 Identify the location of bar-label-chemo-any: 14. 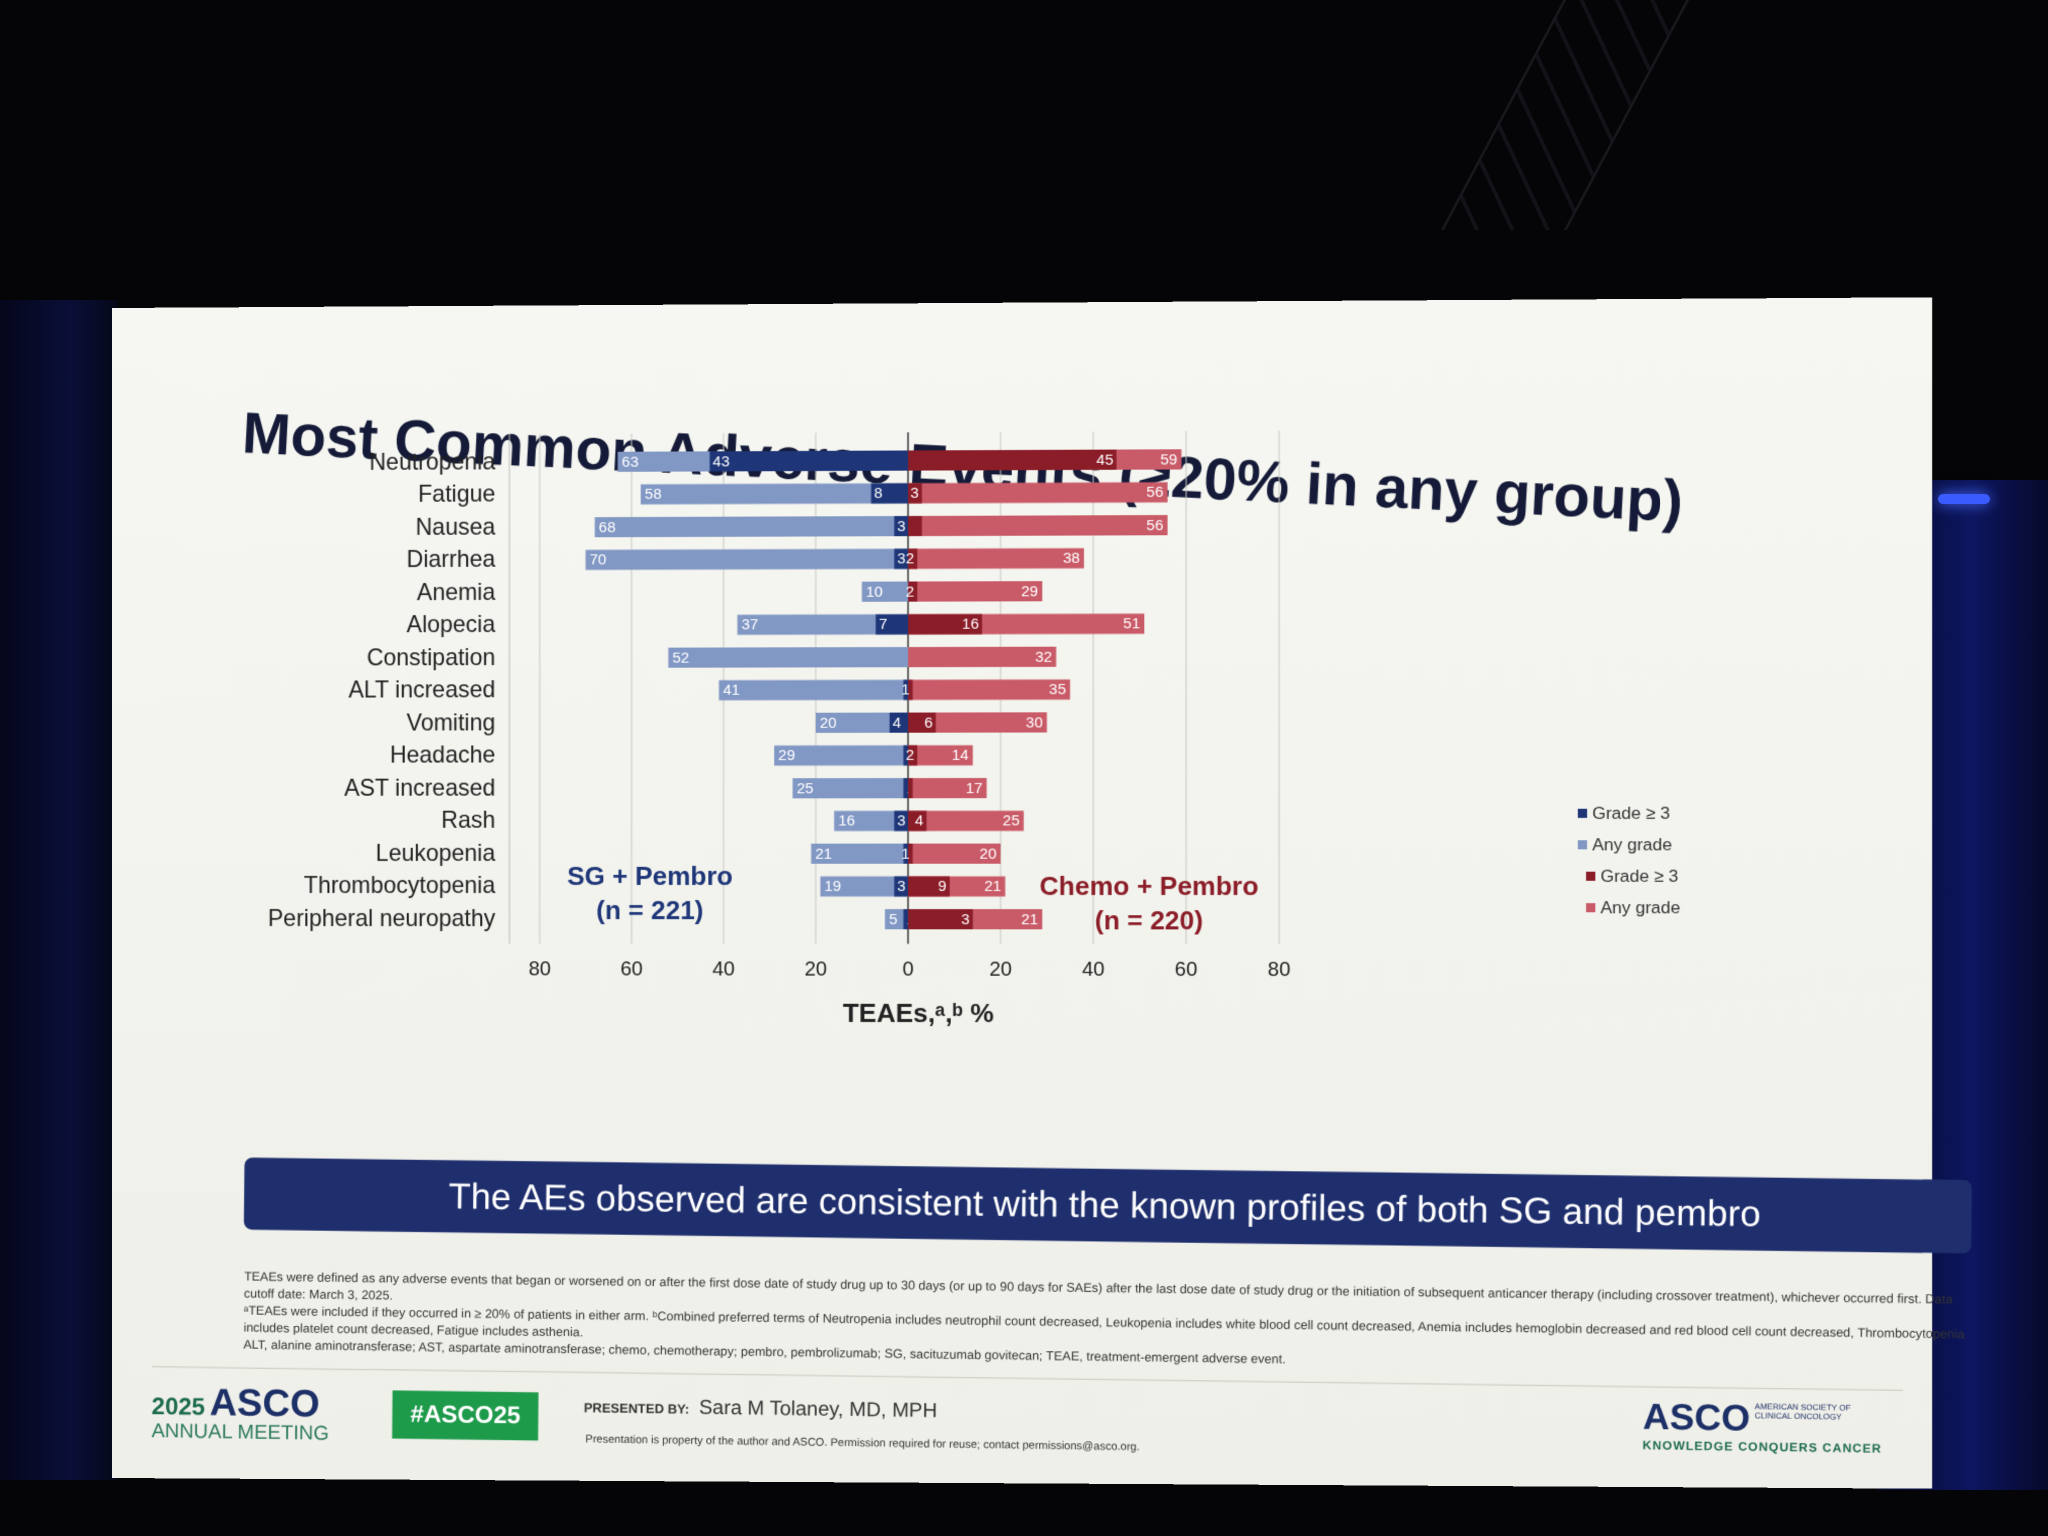
(960, 755).